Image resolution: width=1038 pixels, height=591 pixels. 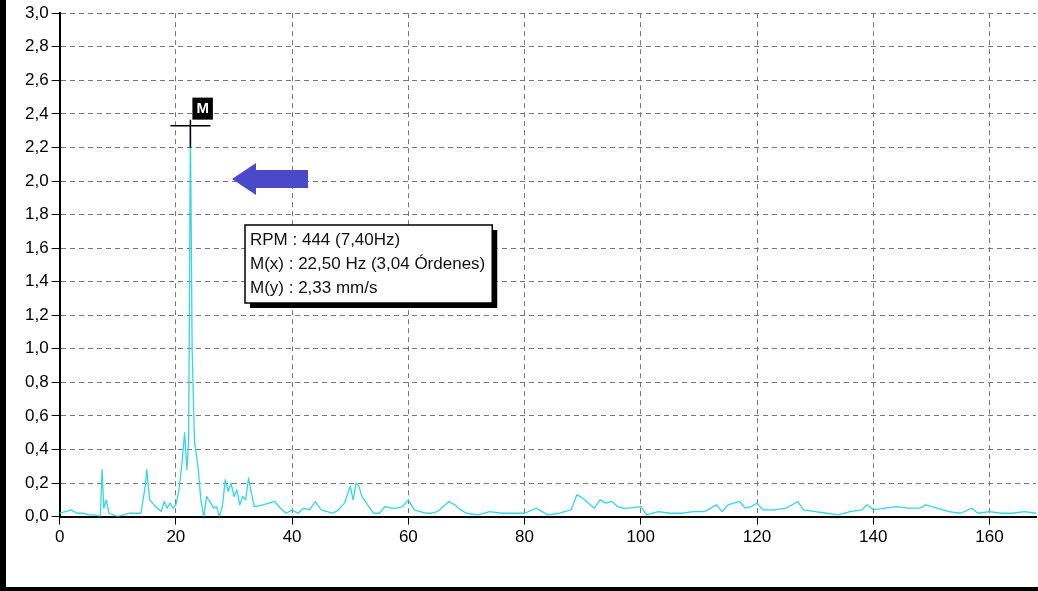 I want to click on annotation: RPM : 444 (7,40Hz), so click(x=325, y=239).